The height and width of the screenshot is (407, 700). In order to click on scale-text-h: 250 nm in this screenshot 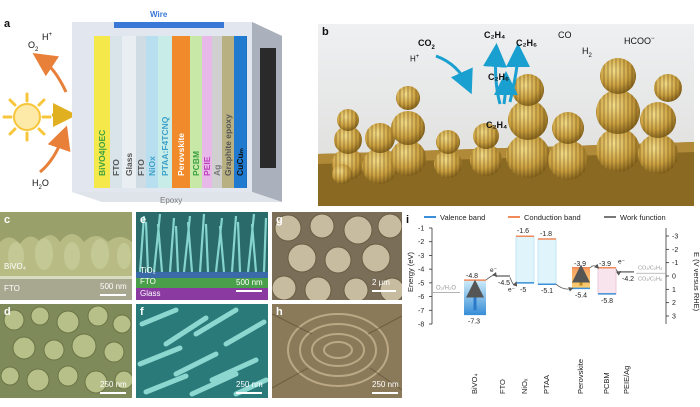, I will do `click(385, 384)`.